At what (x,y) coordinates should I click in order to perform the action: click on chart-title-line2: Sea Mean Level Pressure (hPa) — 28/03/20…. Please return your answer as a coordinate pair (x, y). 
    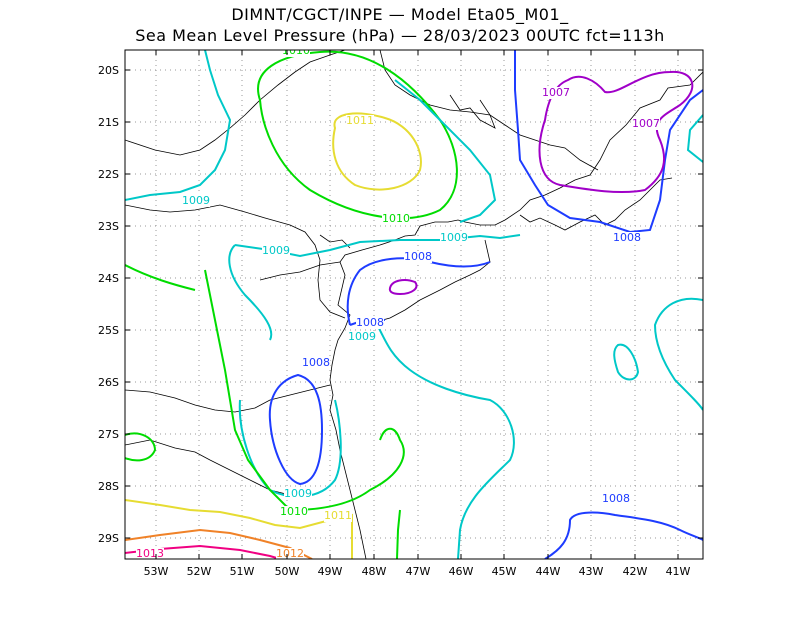
    Looking at the image, I should click on (400, 35).